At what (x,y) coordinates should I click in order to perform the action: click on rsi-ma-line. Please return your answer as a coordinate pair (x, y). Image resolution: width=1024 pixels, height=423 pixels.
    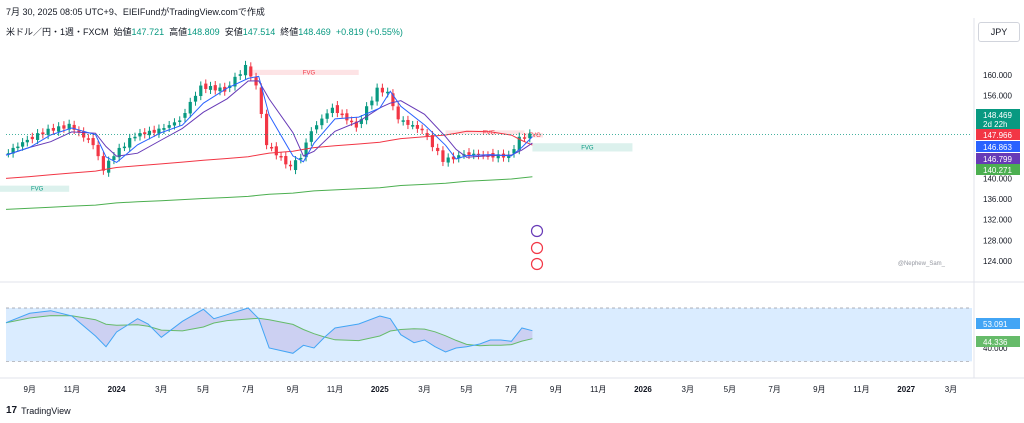
    Looking at the image, I should click on (269, 331).